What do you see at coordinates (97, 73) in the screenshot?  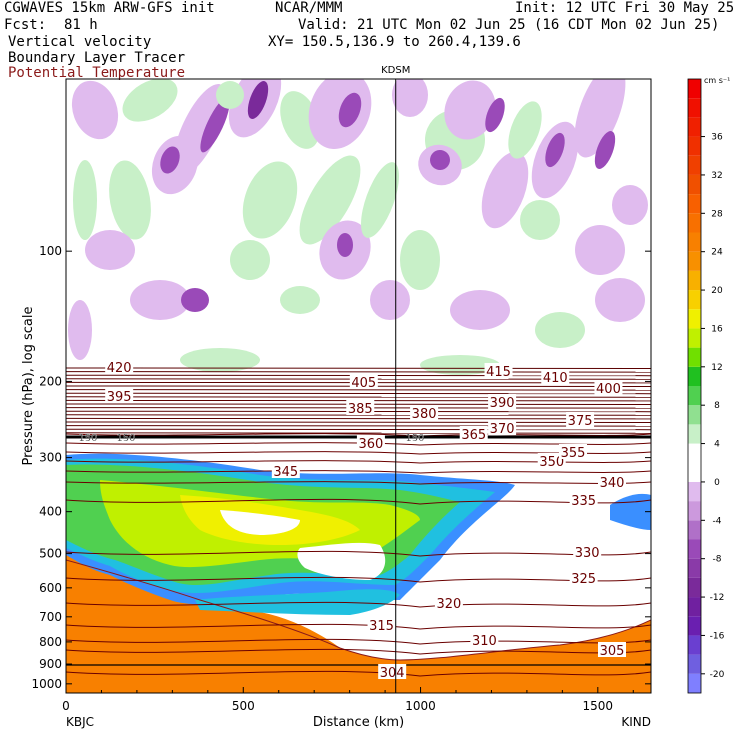 I see `field-potential-temperature: Potential Temperature` at bounding box center [97, 73].